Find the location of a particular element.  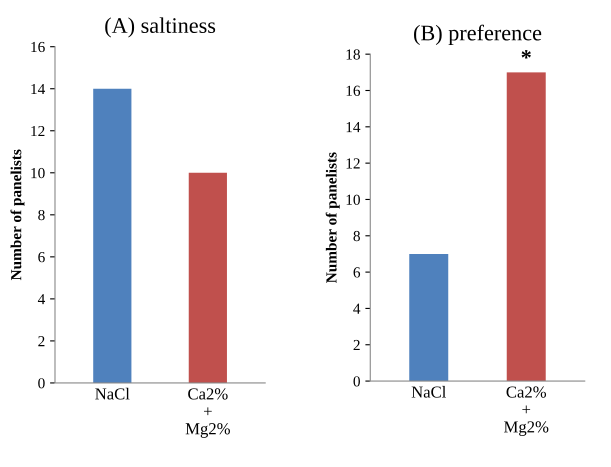

y-tick-label: 18 is located at coordinates (353, 54).